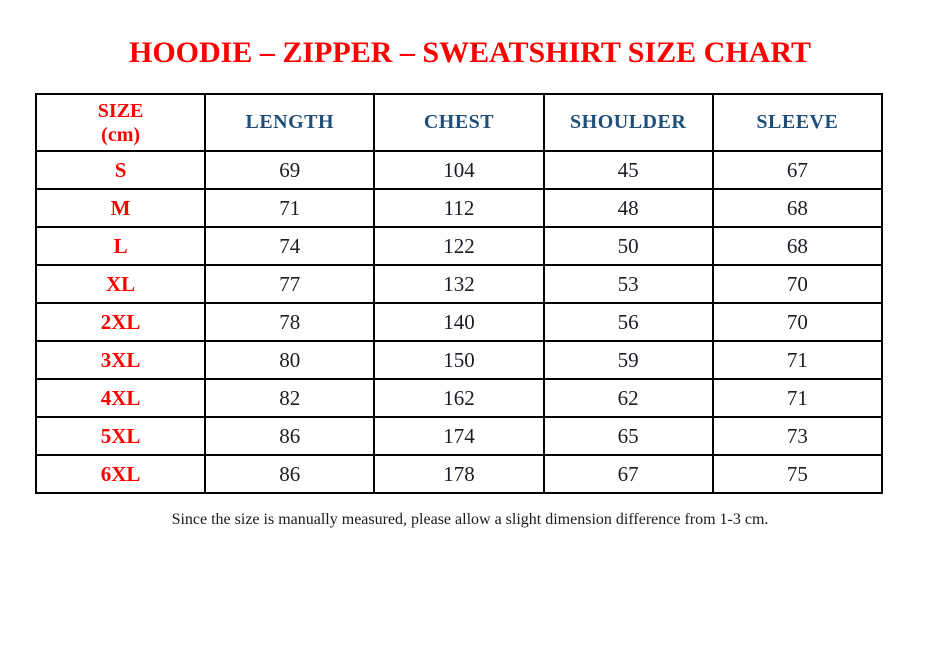 The height and width of the screenshot is (659, 940). What do you see at coordinates (628, 436) in the screenshot?
I see `shoulder-value: 65` at bounding box center [628, 436].